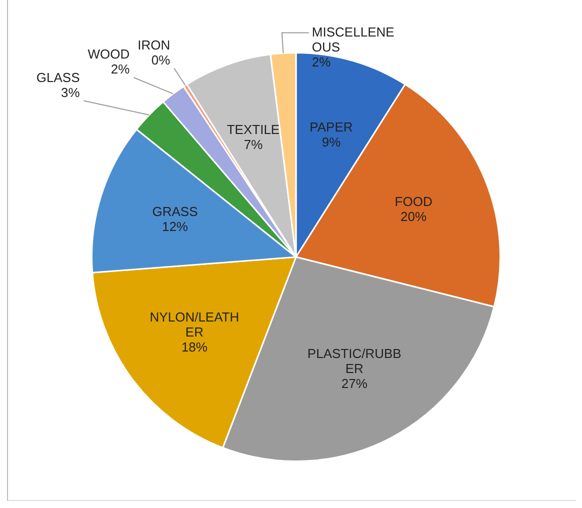  I want to click on data-label: 18%, so click(194, 346).